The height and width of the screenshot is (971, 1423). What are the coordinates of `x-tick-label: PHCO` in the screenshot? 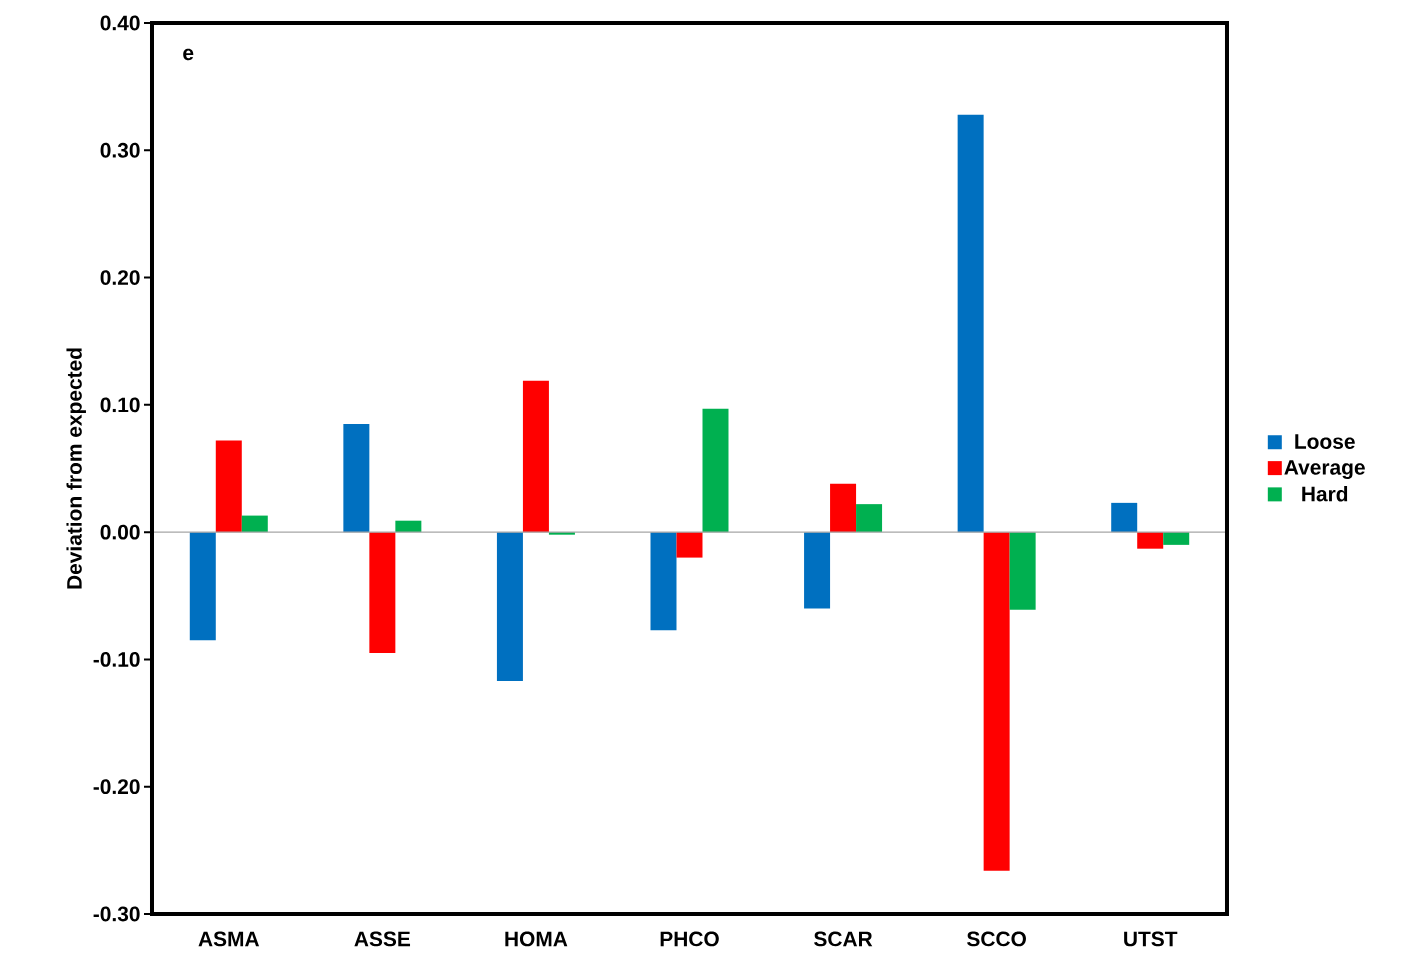 It's located at (689, 939).